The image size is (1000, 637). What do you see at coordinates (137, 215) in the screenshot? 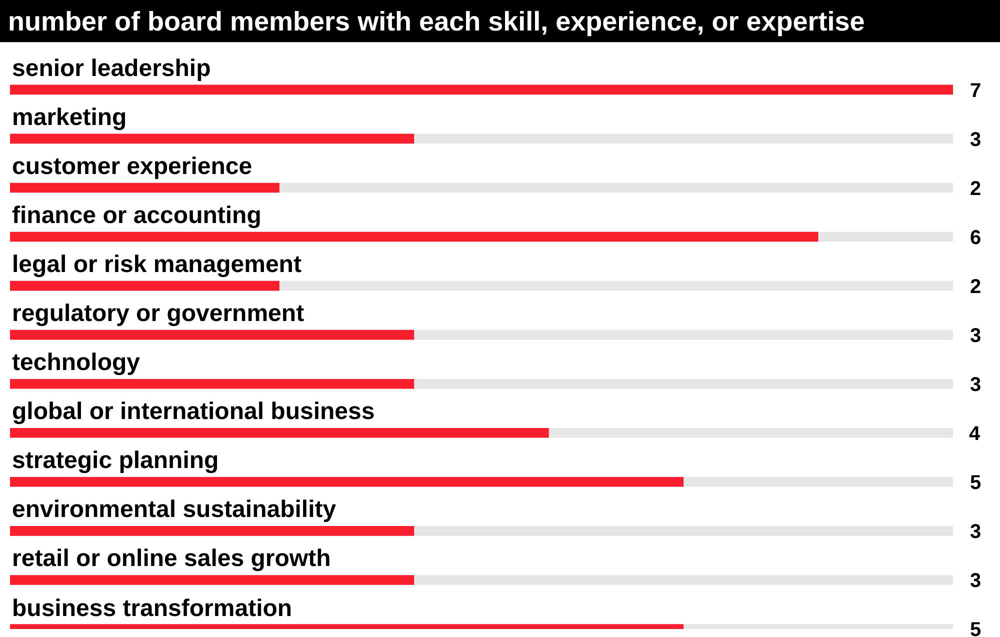
I see `y-tick-label: finance or accounting` at bounding box center [137, 215].